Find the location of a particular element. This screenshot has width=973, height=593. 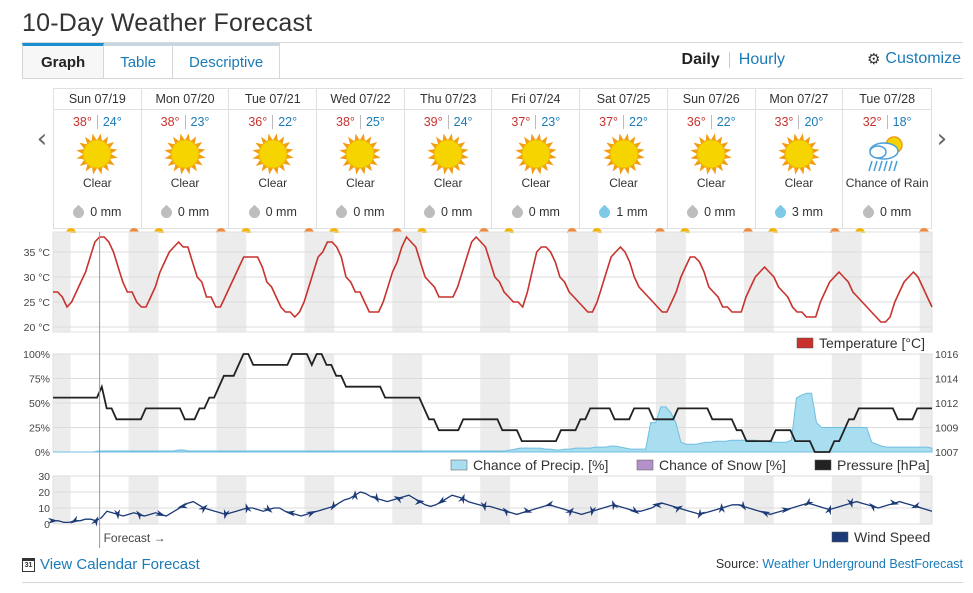

day-column: Sun 07/26 36° 22° Clear 0 mm is located at coordinates (711, 161).